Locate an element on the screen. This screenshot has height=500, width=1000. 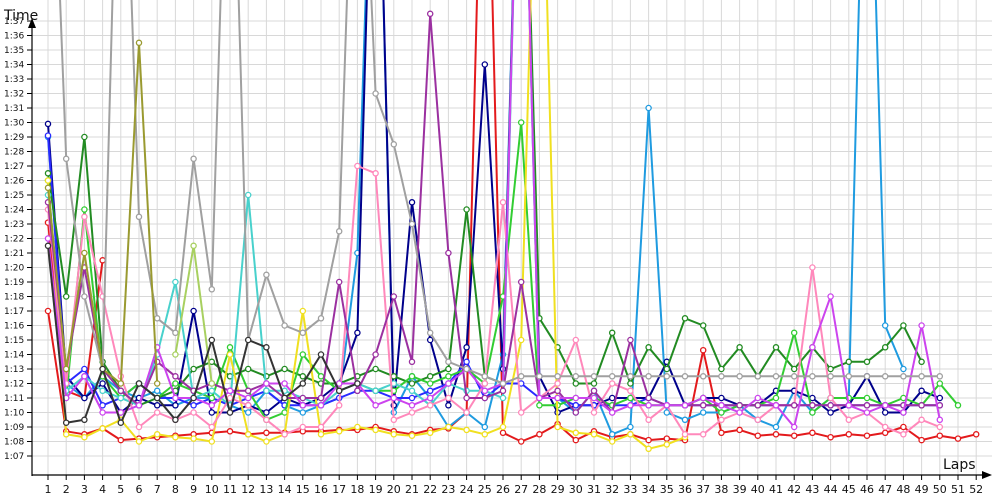
x-axis-arrow is located at coordinates (987, 475).